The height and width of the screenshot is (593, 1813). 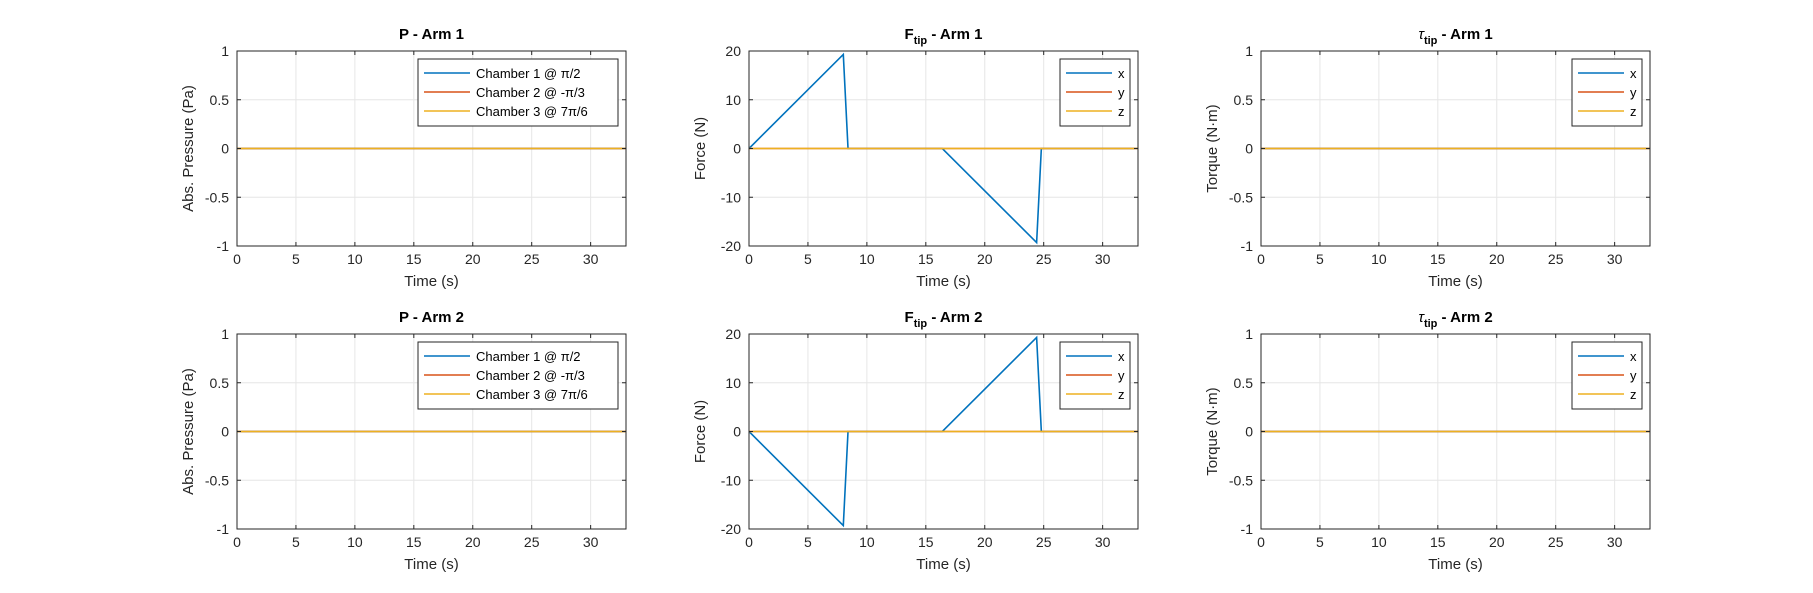 I want to click on y-axis-label: Force (N), so click(x=700, y=148).